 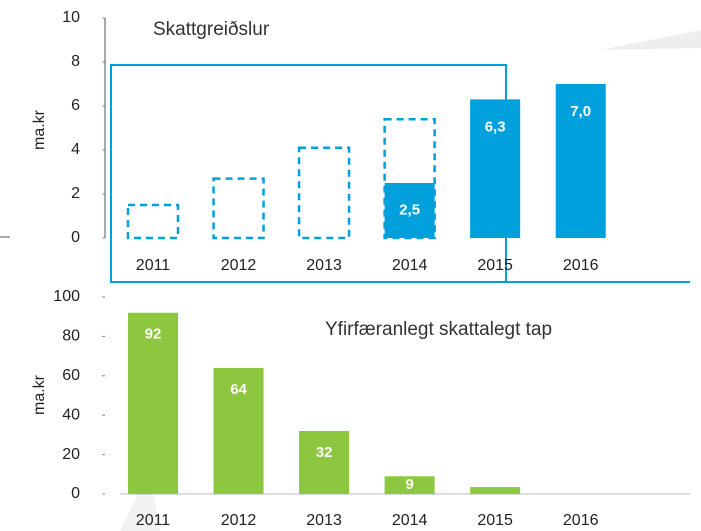 I want to click on value-label: 2,5, so click(x=409, y=209).